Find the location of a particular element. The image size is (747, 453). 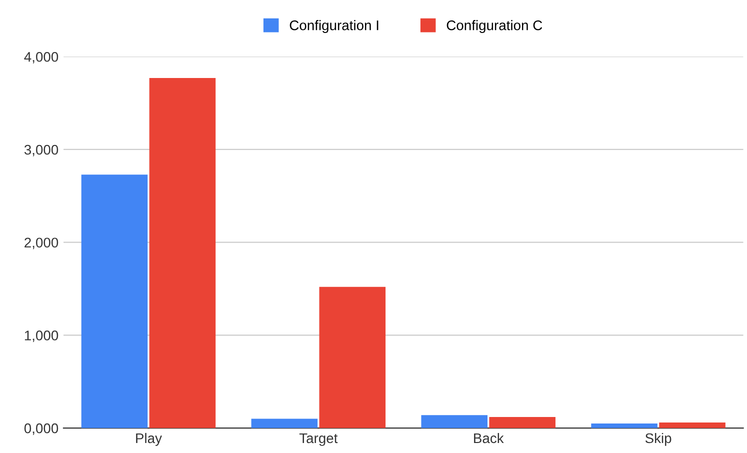

y-tick-label: 4,000 is located at coordinates (41, 58).